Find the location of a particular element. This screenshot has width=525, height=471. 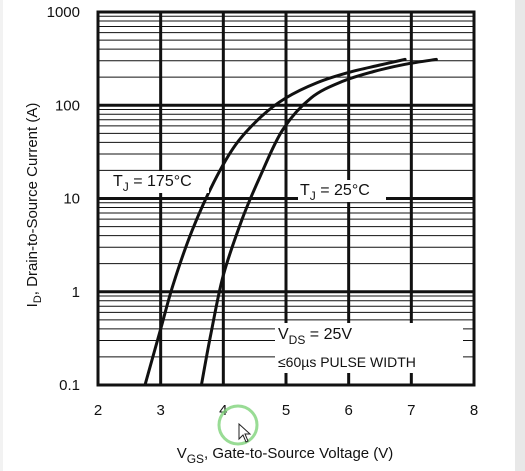

y-tick-label: 100 is located at coordinates (67, 105).